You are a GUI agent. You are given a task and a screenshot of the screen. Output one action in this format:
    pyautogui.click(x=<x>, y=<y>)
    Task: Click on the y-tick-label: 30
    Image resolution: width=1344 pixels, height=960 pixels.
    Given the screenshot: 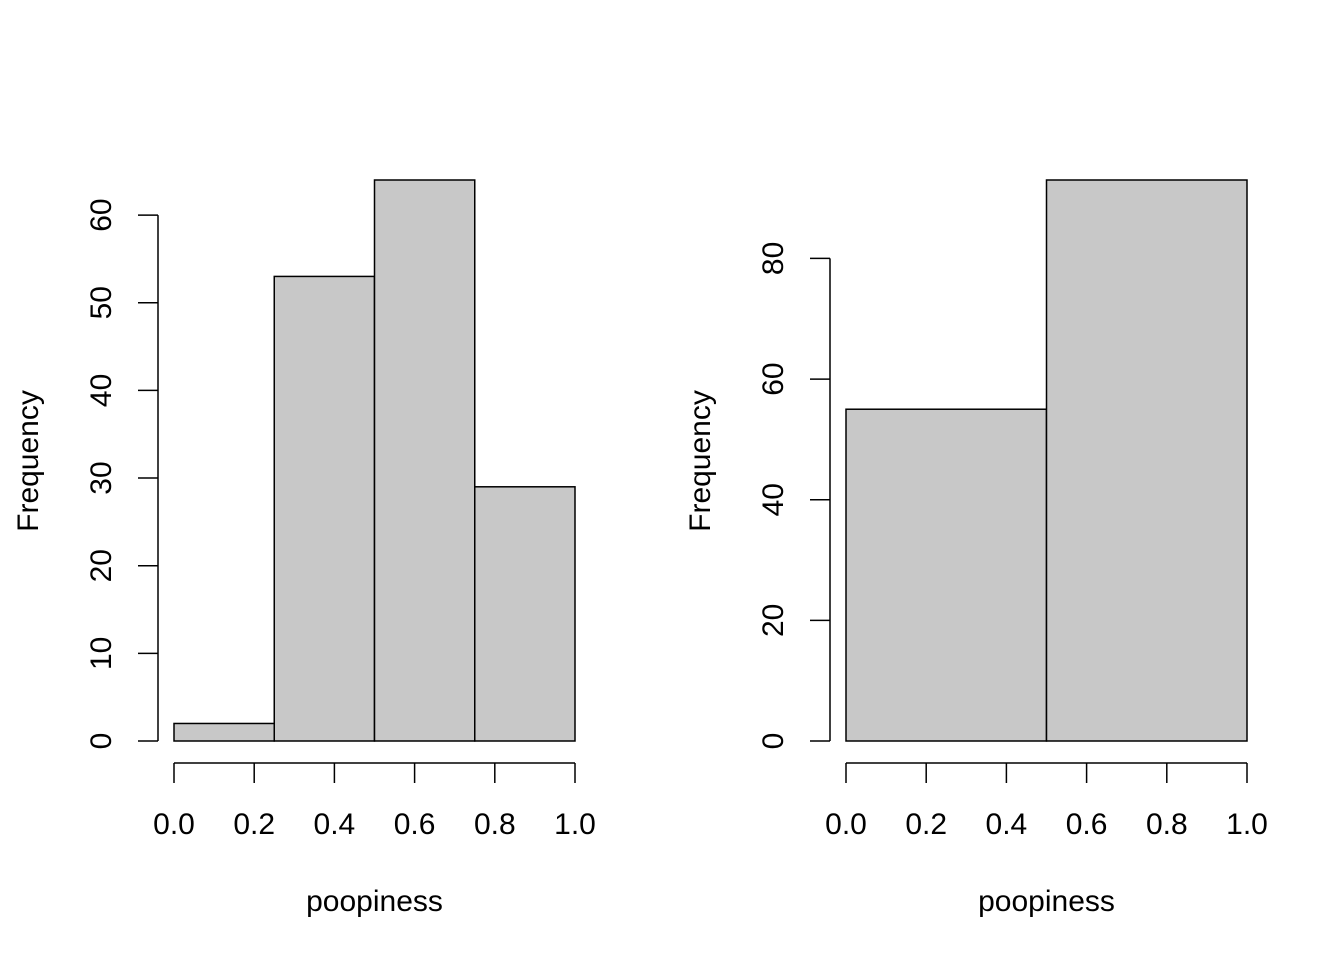 What is the action you would take?
    pyautogui.click(x=101, y=477)
    